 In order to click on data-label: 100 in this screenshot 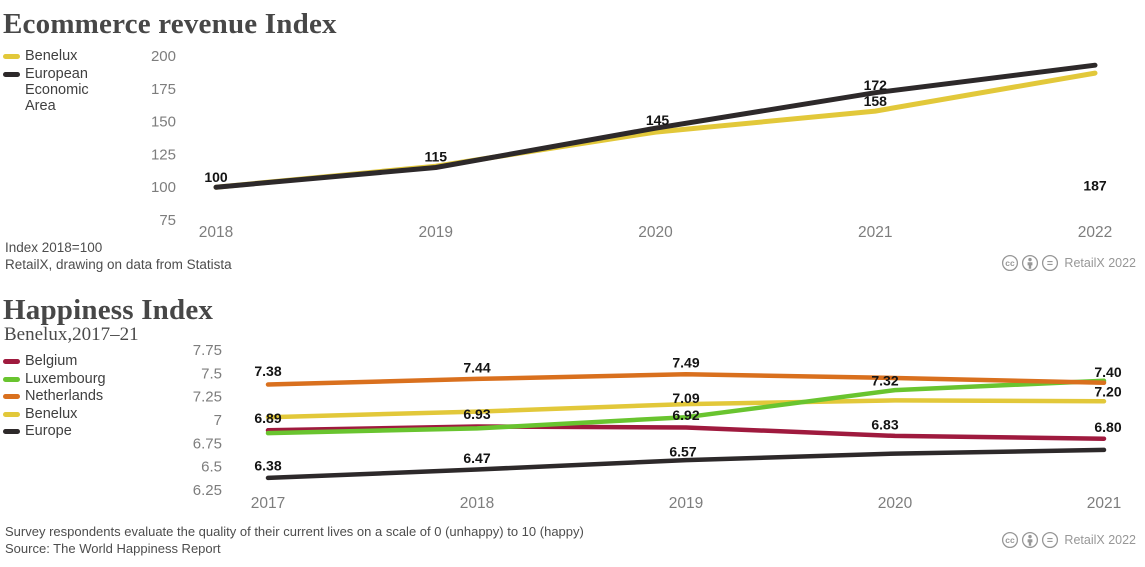, I will do `click(216, 177)`.